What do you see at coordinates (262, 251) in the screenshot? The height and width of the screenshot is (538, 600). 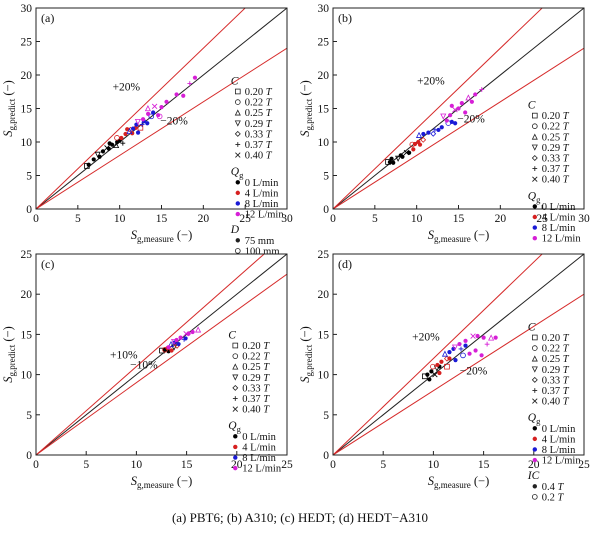 I see `legend-label: 100 mm` at bounding box center [262, 251].